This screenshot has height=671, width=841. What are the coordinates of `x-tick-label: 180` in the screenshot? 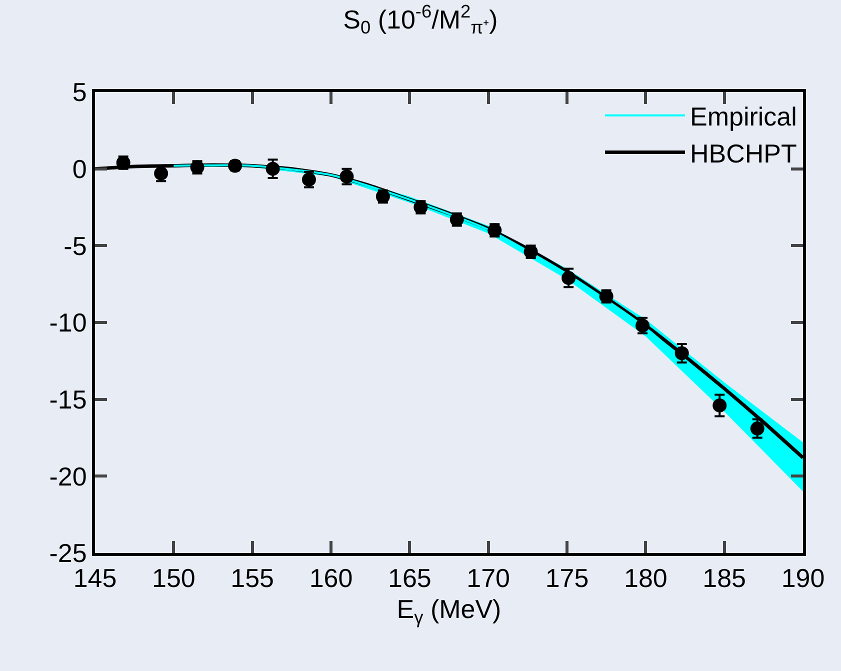 It's located at (646, 578).